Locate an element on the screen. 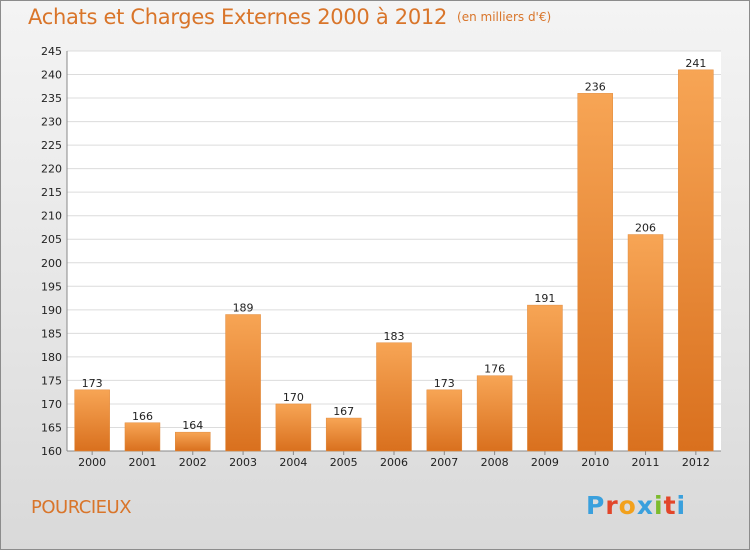  chart-title: Achats et Charges Externes 2000 à 2012 is located at coordinates (238, 17).